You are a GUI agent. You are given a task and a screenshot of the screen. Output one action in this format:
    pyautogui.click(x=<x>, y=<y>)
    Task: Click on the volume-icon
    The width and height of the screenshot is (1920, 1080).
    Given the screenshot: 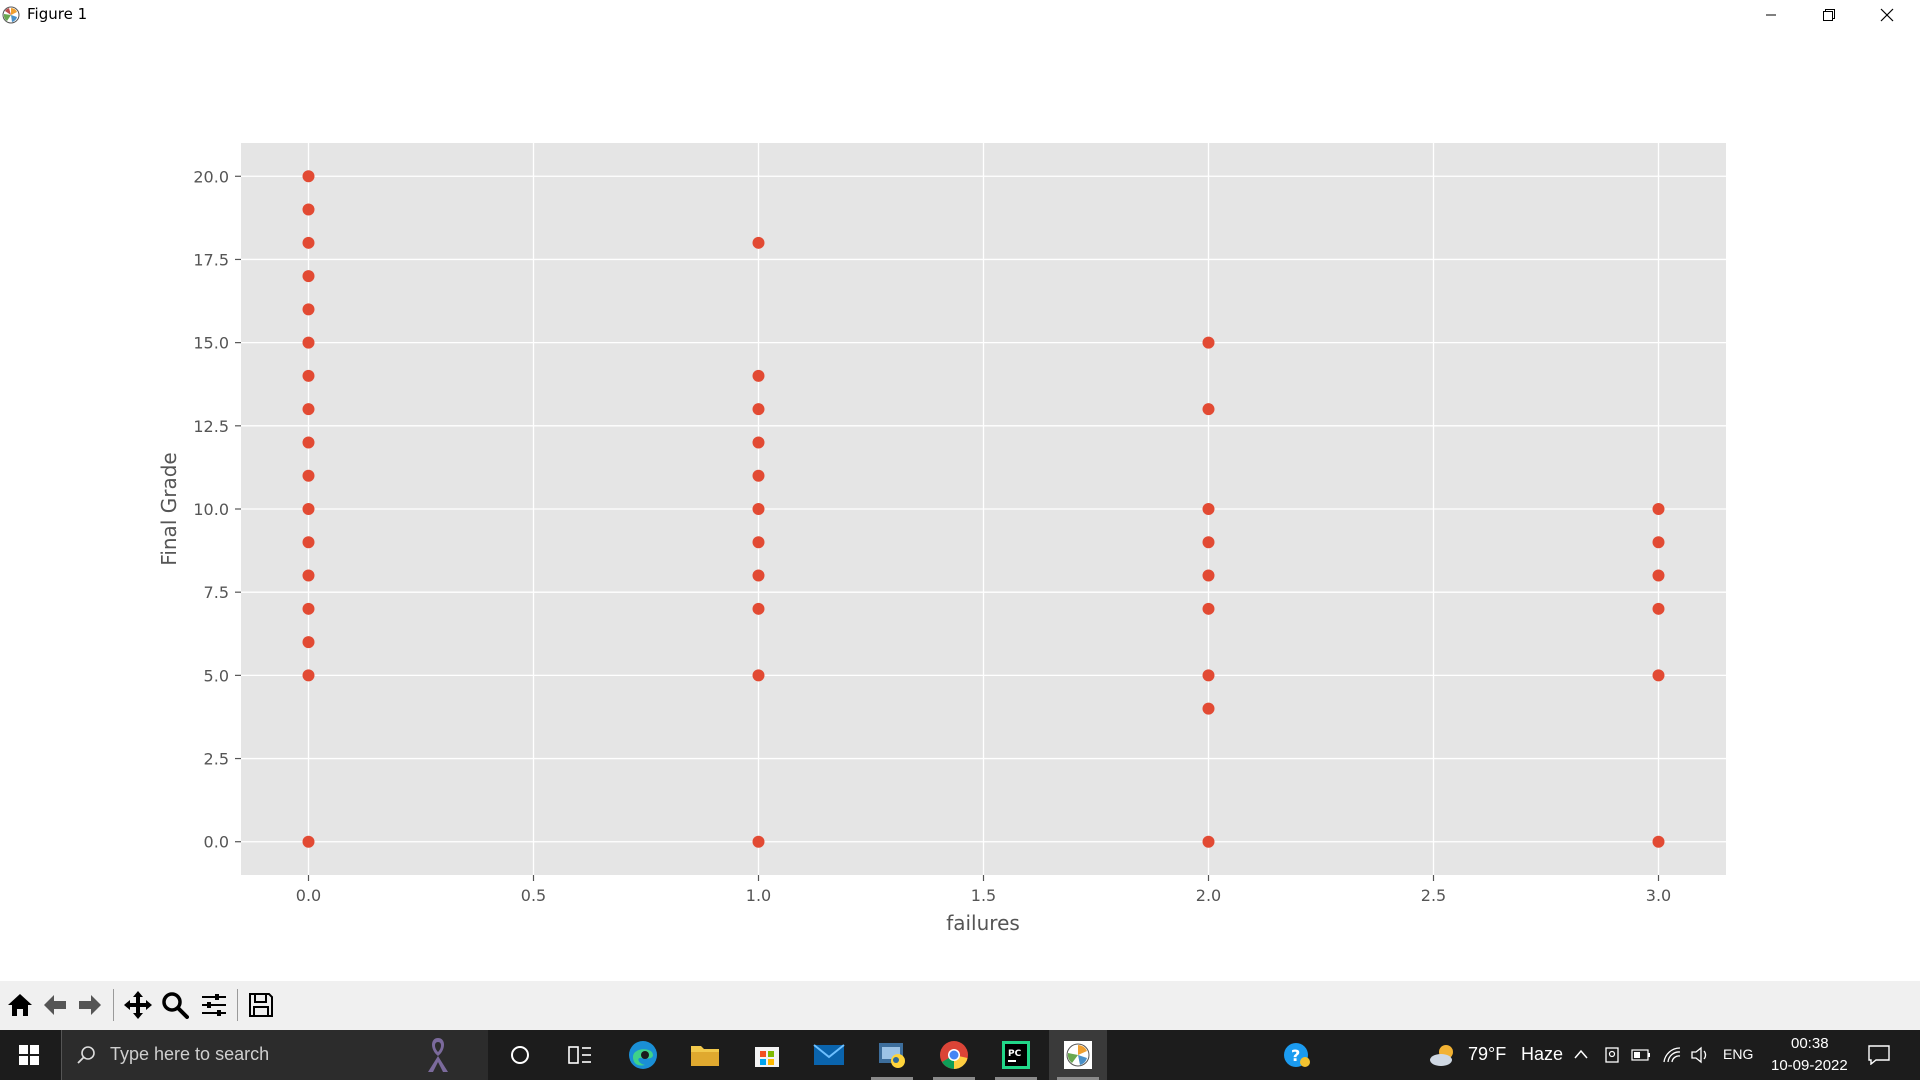 What is the action you would take?
    pyautogui.click(x=1700, y=1055)
    